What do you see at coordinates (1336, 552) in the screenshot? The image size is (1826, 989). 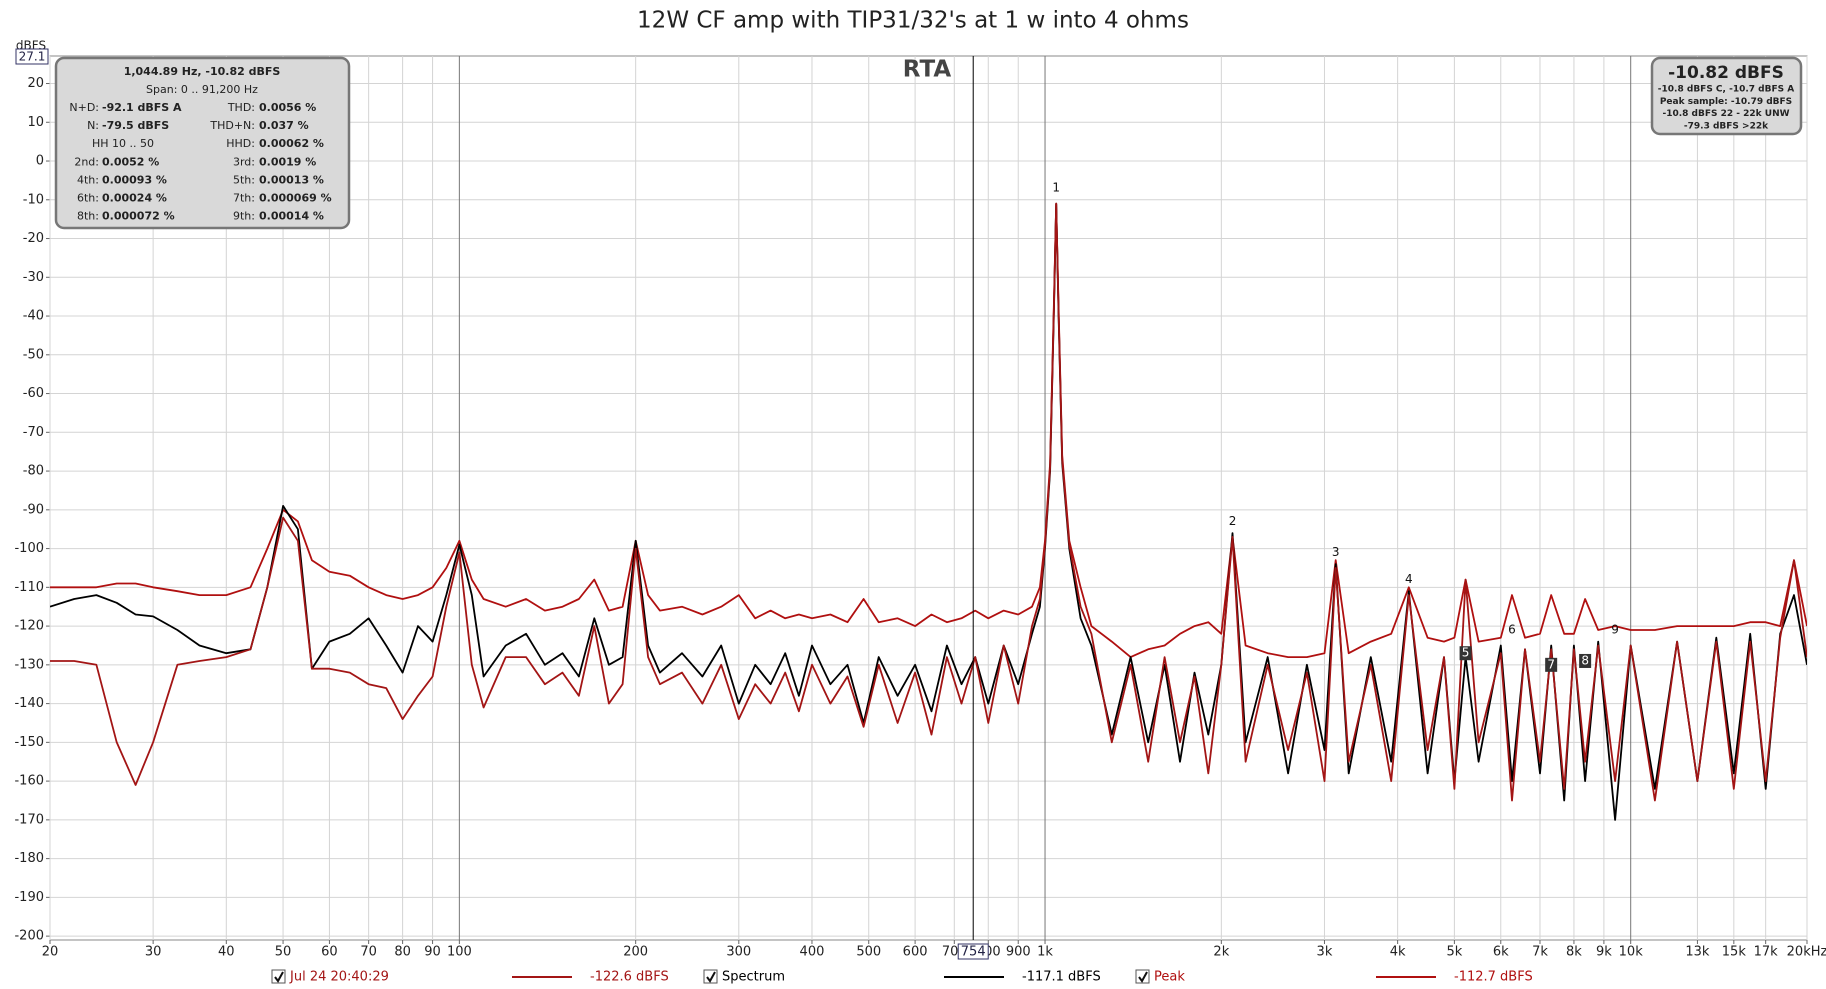 I see `harmonic-marker: 3` at bounding box center [1336, 552].